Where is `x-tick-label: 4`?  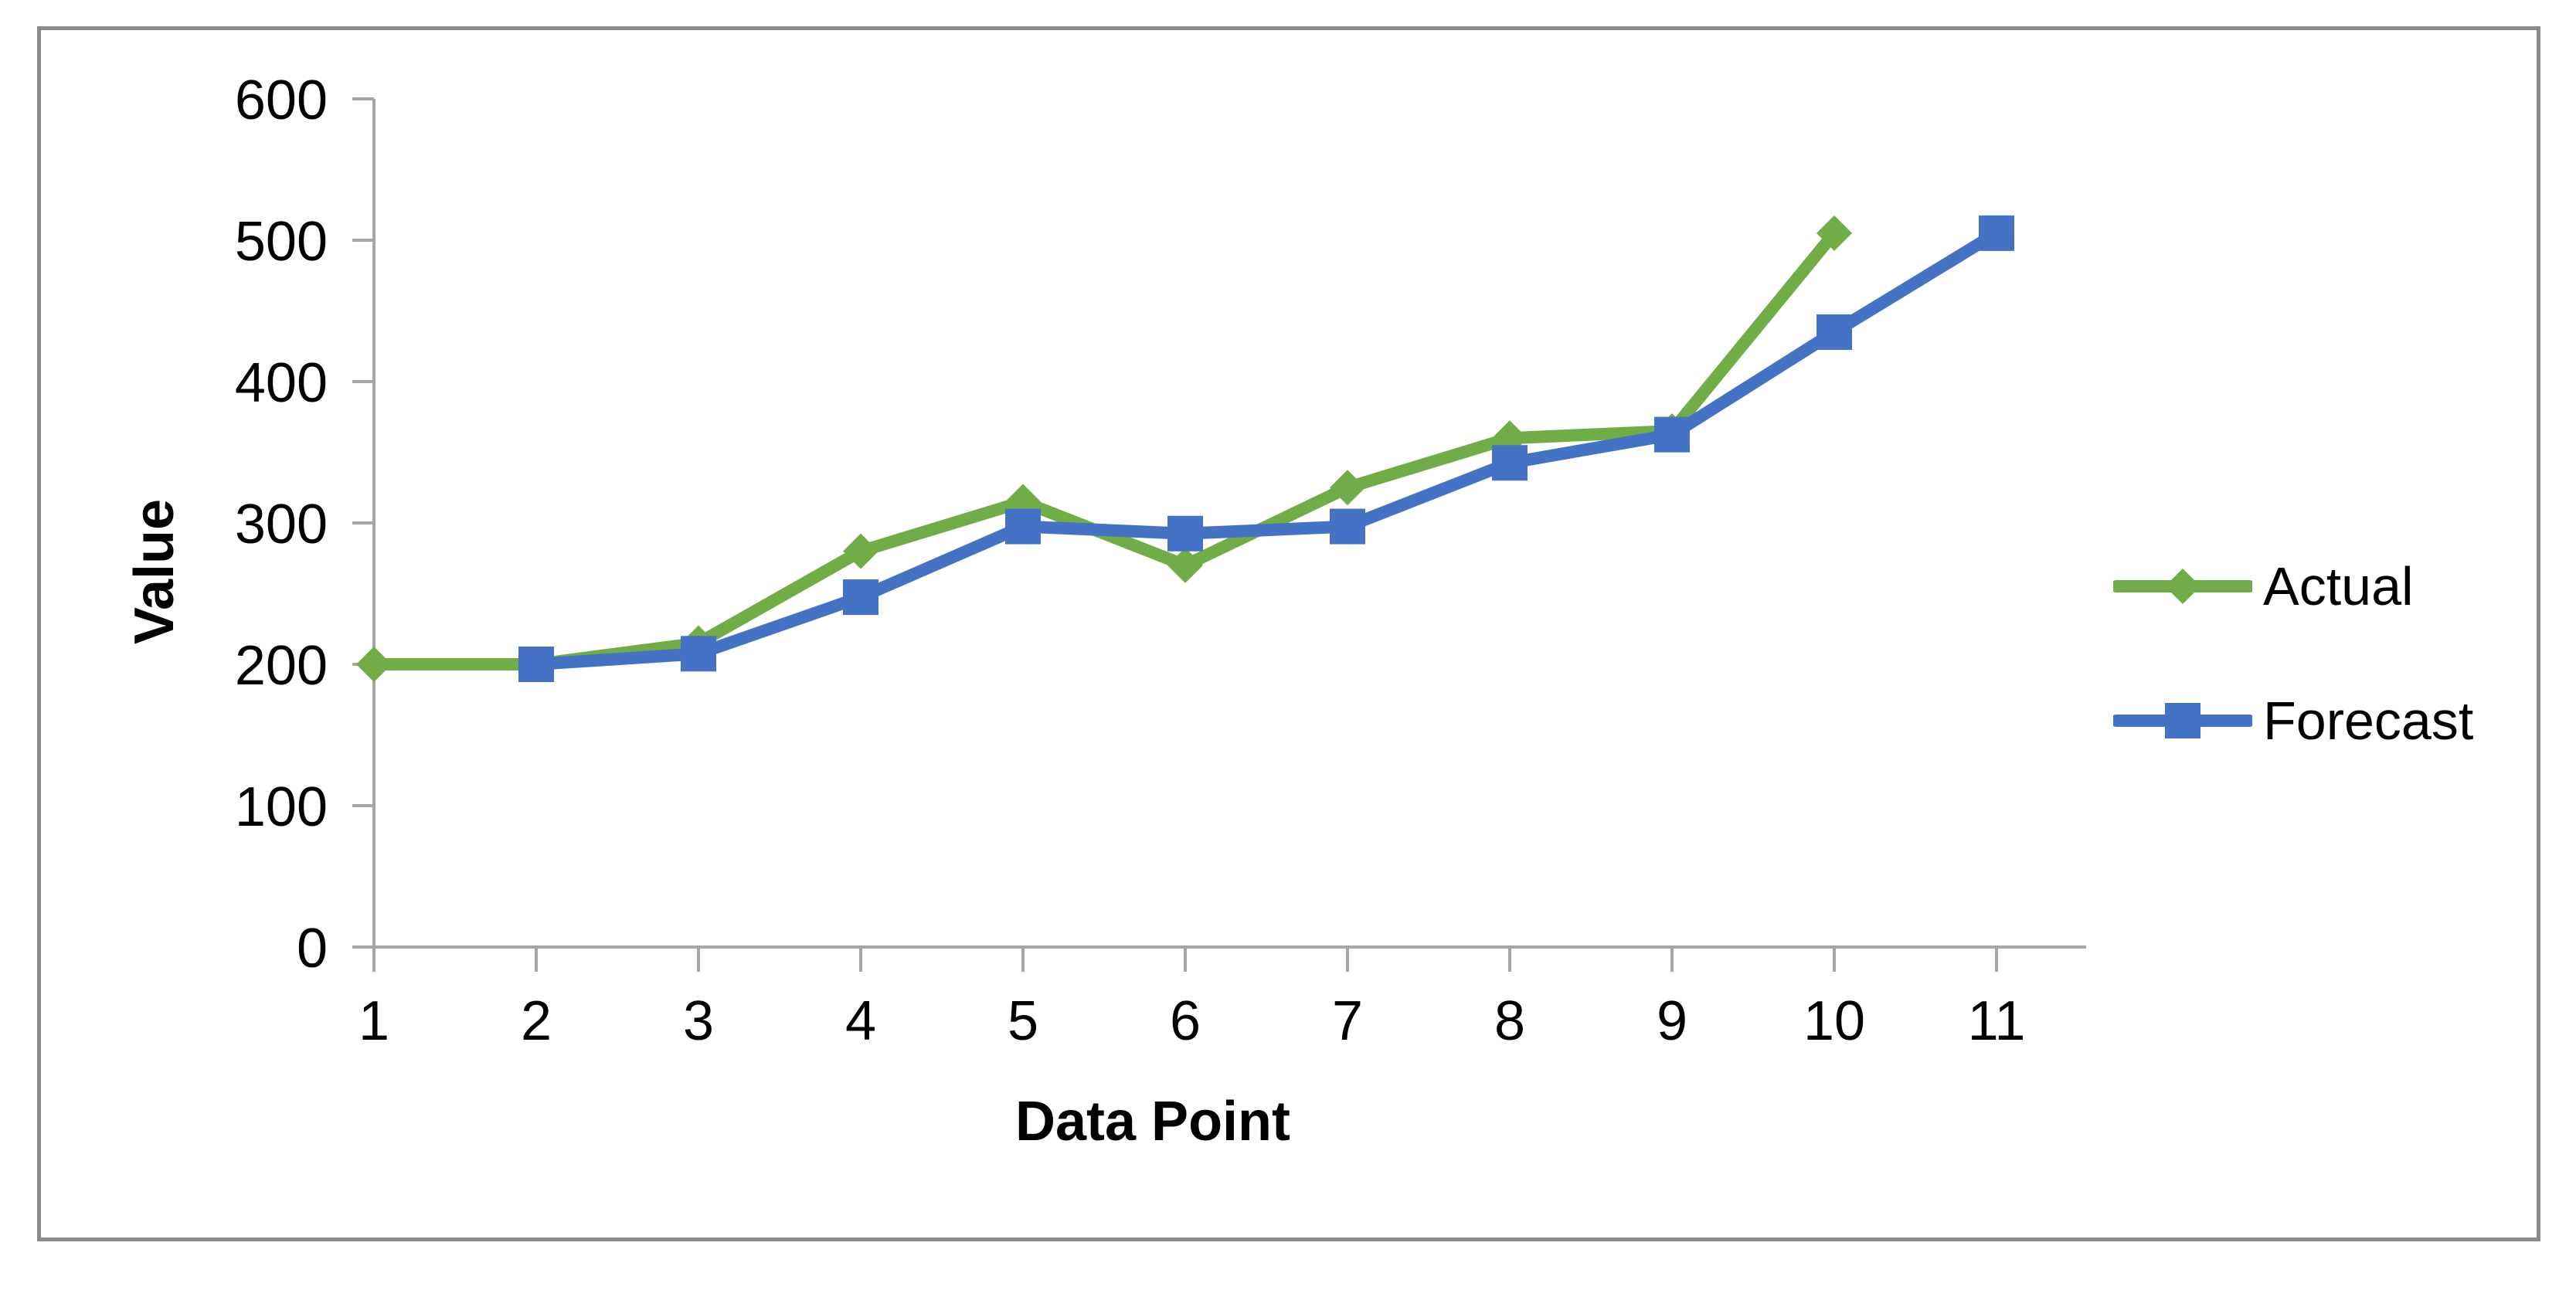 x-tick-label: 4 is located at coordinates (860, 1021).